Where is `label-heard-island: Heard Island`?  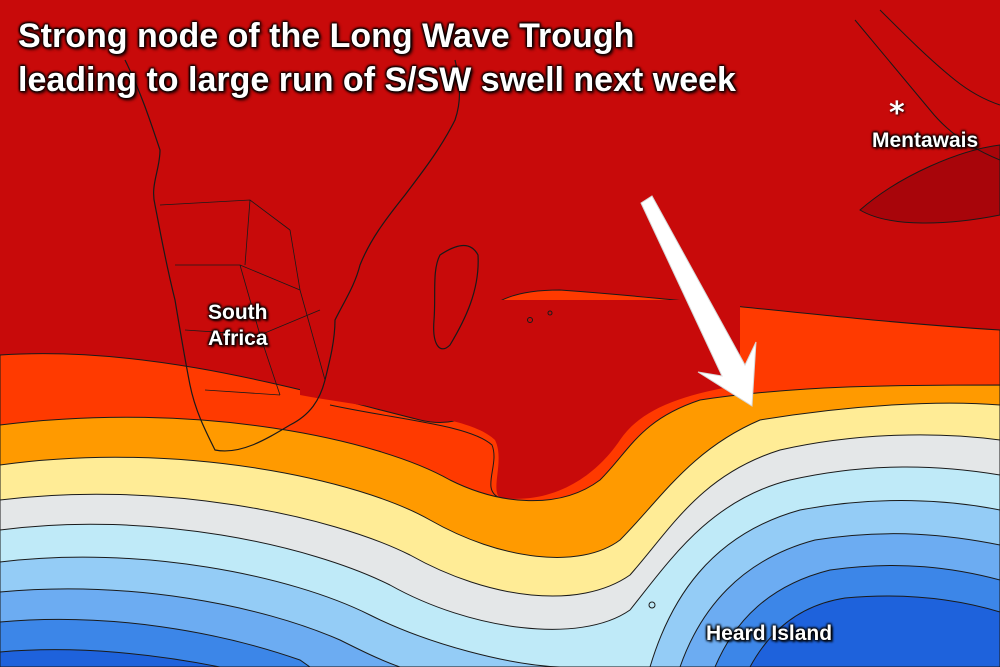 label-heard-island: Heard Island is located at coordinates (769, 633).